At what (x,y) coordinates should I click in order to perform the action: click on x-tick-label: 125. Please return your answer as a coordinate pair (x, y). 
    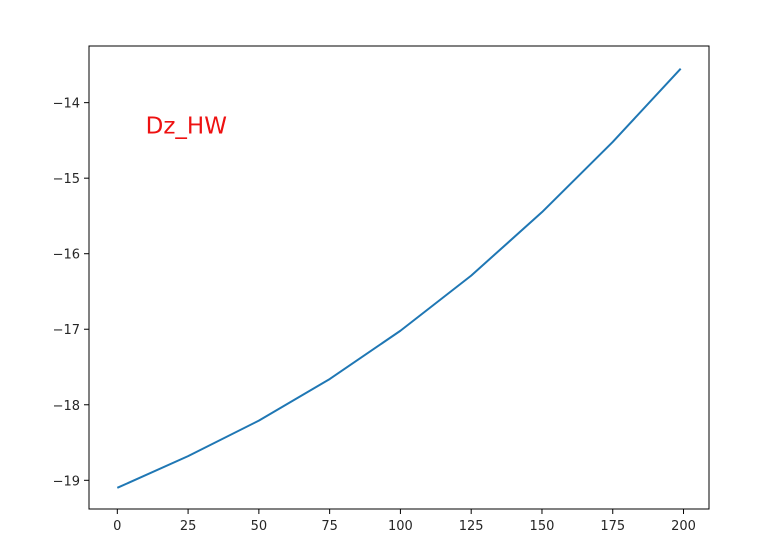
    Looking at the image, I should click on (471, 526).